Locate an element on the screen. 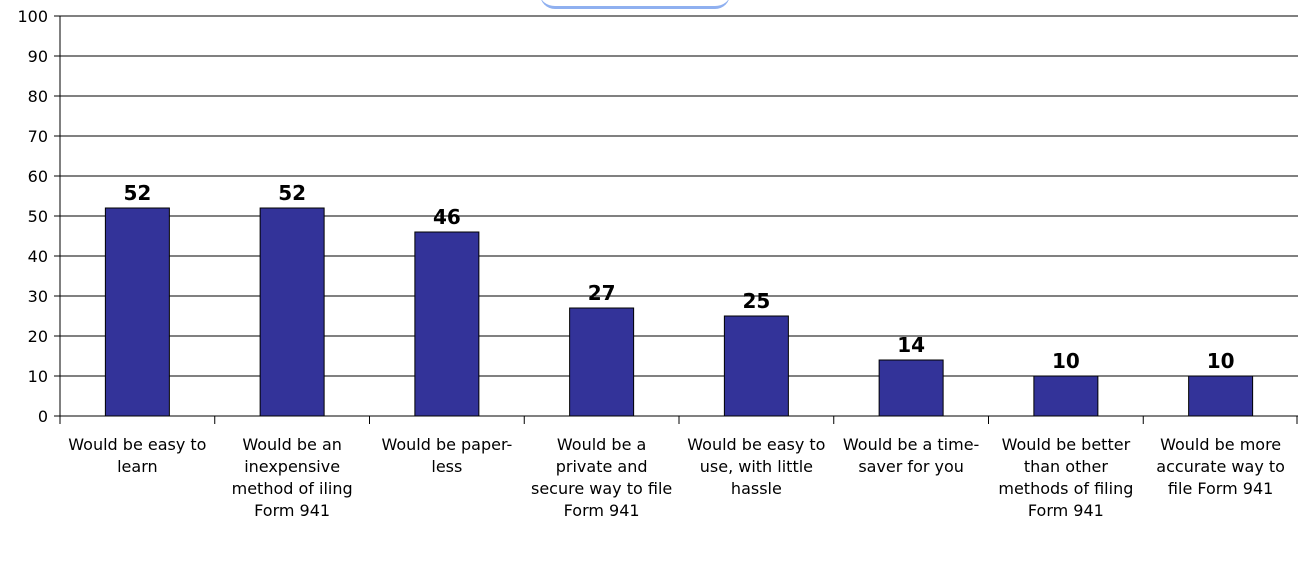 The image size is (1298, 565). y-tick-label: 0 is located at coordinates (43, 416).